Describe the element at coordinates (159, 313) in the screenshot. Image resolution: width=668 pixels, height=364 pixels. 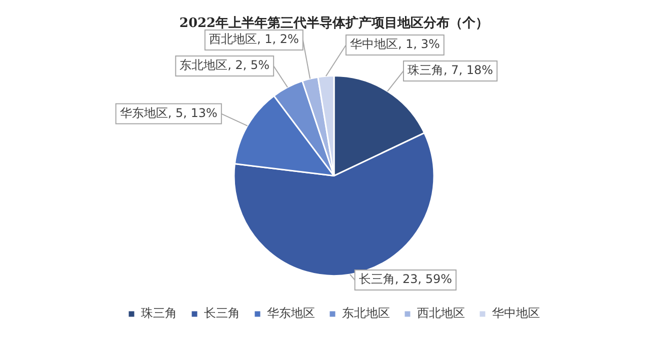
I see `legend-label: 珠三角` at that location.